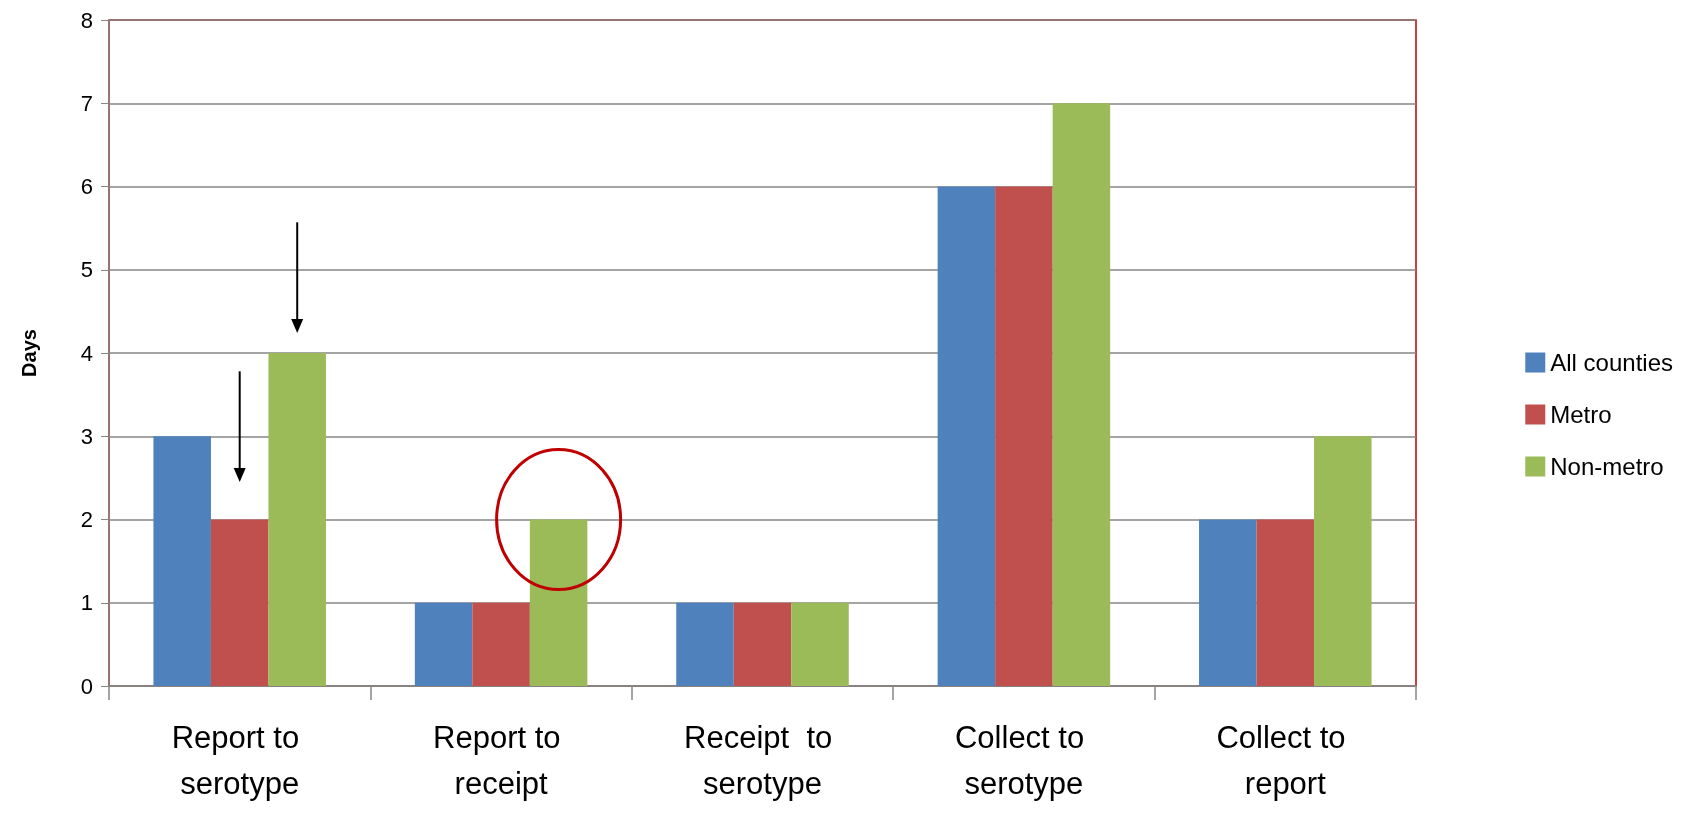 This screenshot has height=829, width=1688. Describe the element at coordinates (86, 353) in the screenshot. I see `y-tick-label: 4` at that location.